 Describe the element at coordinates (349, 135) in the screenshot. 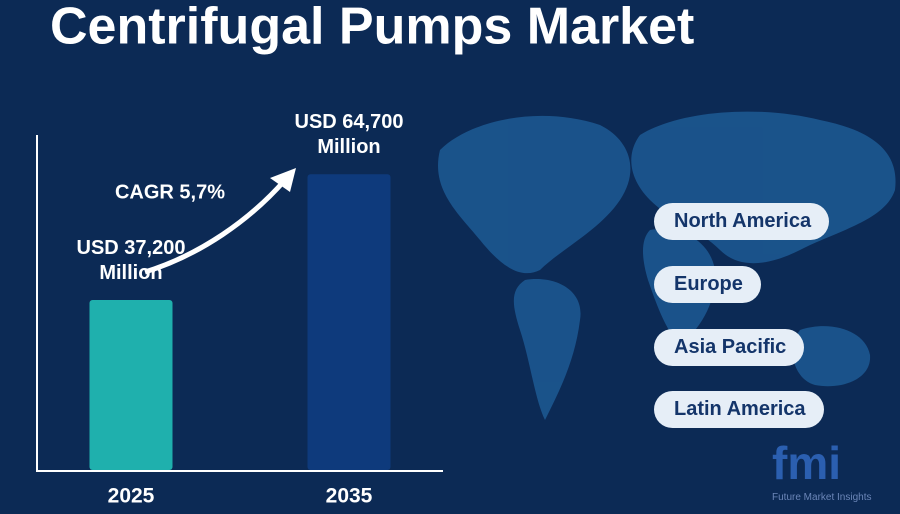

I see `value-label: USD 64,700 Million` at that location.